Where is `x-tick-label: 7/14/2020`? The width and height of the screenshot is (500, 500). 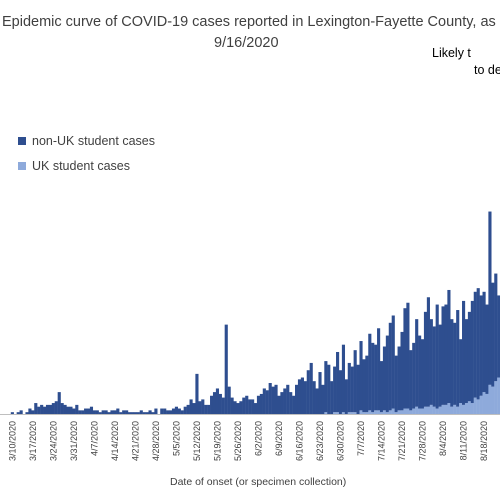
x-tick-label: 7/14/2020 is located at coordinates (381, 441).